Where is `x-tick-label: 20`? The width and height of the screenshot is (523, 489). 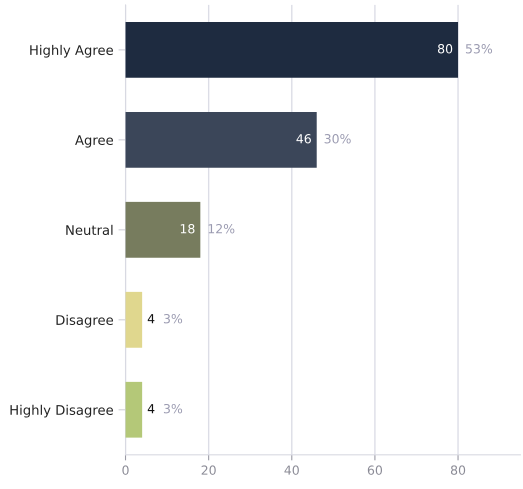 x-tick-label: 20 is located at coordinates (209, 470).